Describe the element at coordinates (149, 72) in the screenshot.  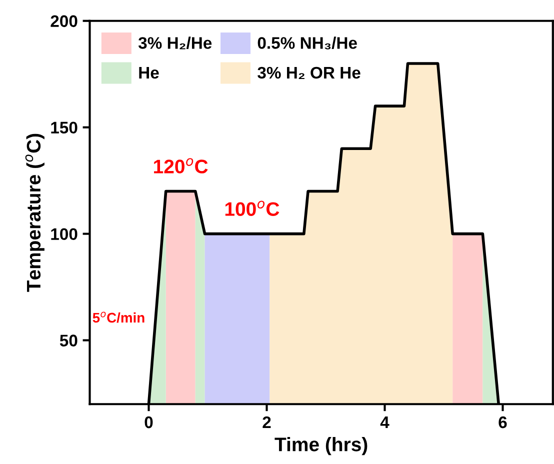
I see `legend-label: He` at that location.